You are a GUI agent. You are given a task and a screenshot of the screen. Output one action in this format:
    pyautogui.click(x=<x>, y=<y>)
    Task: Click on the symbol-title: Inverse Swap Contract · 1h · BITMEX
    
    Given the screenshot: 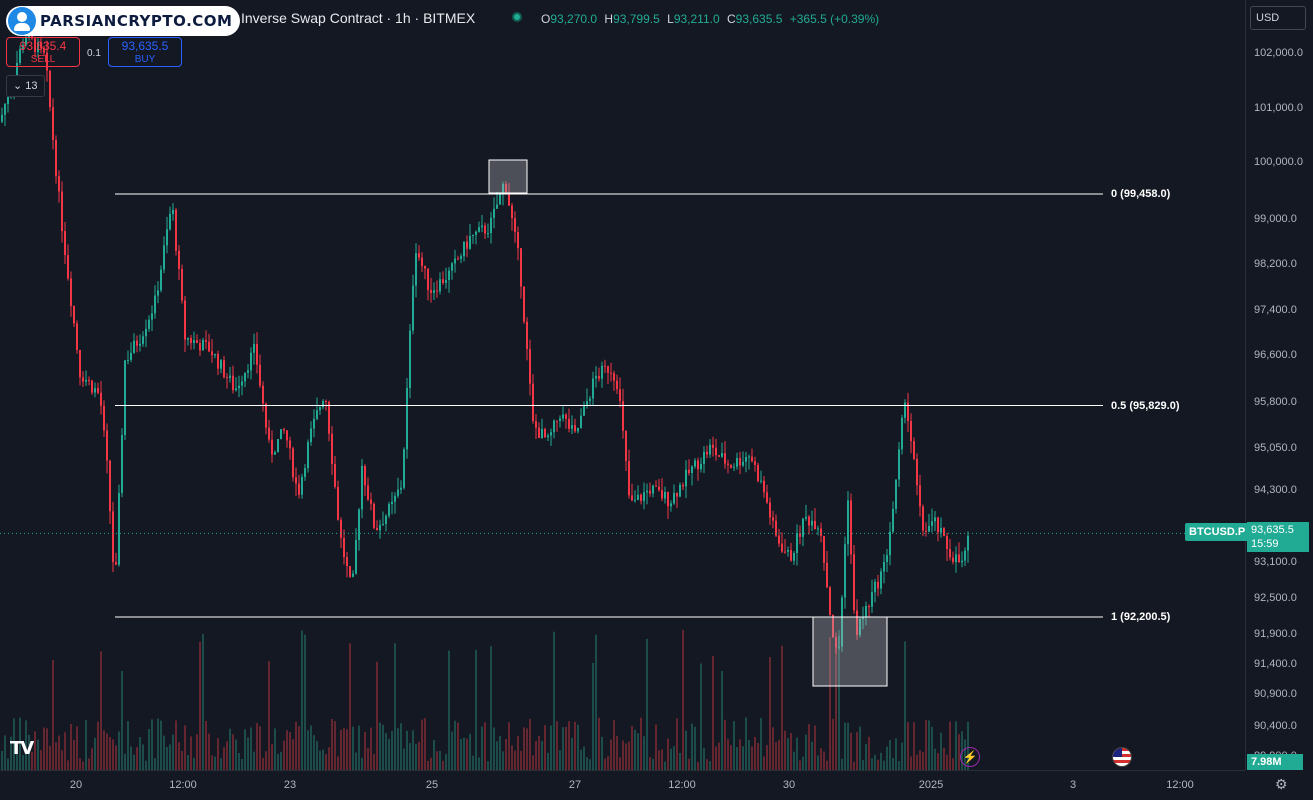 What is the action you would take?
    pyautogui.click(x=358, y=18)
    